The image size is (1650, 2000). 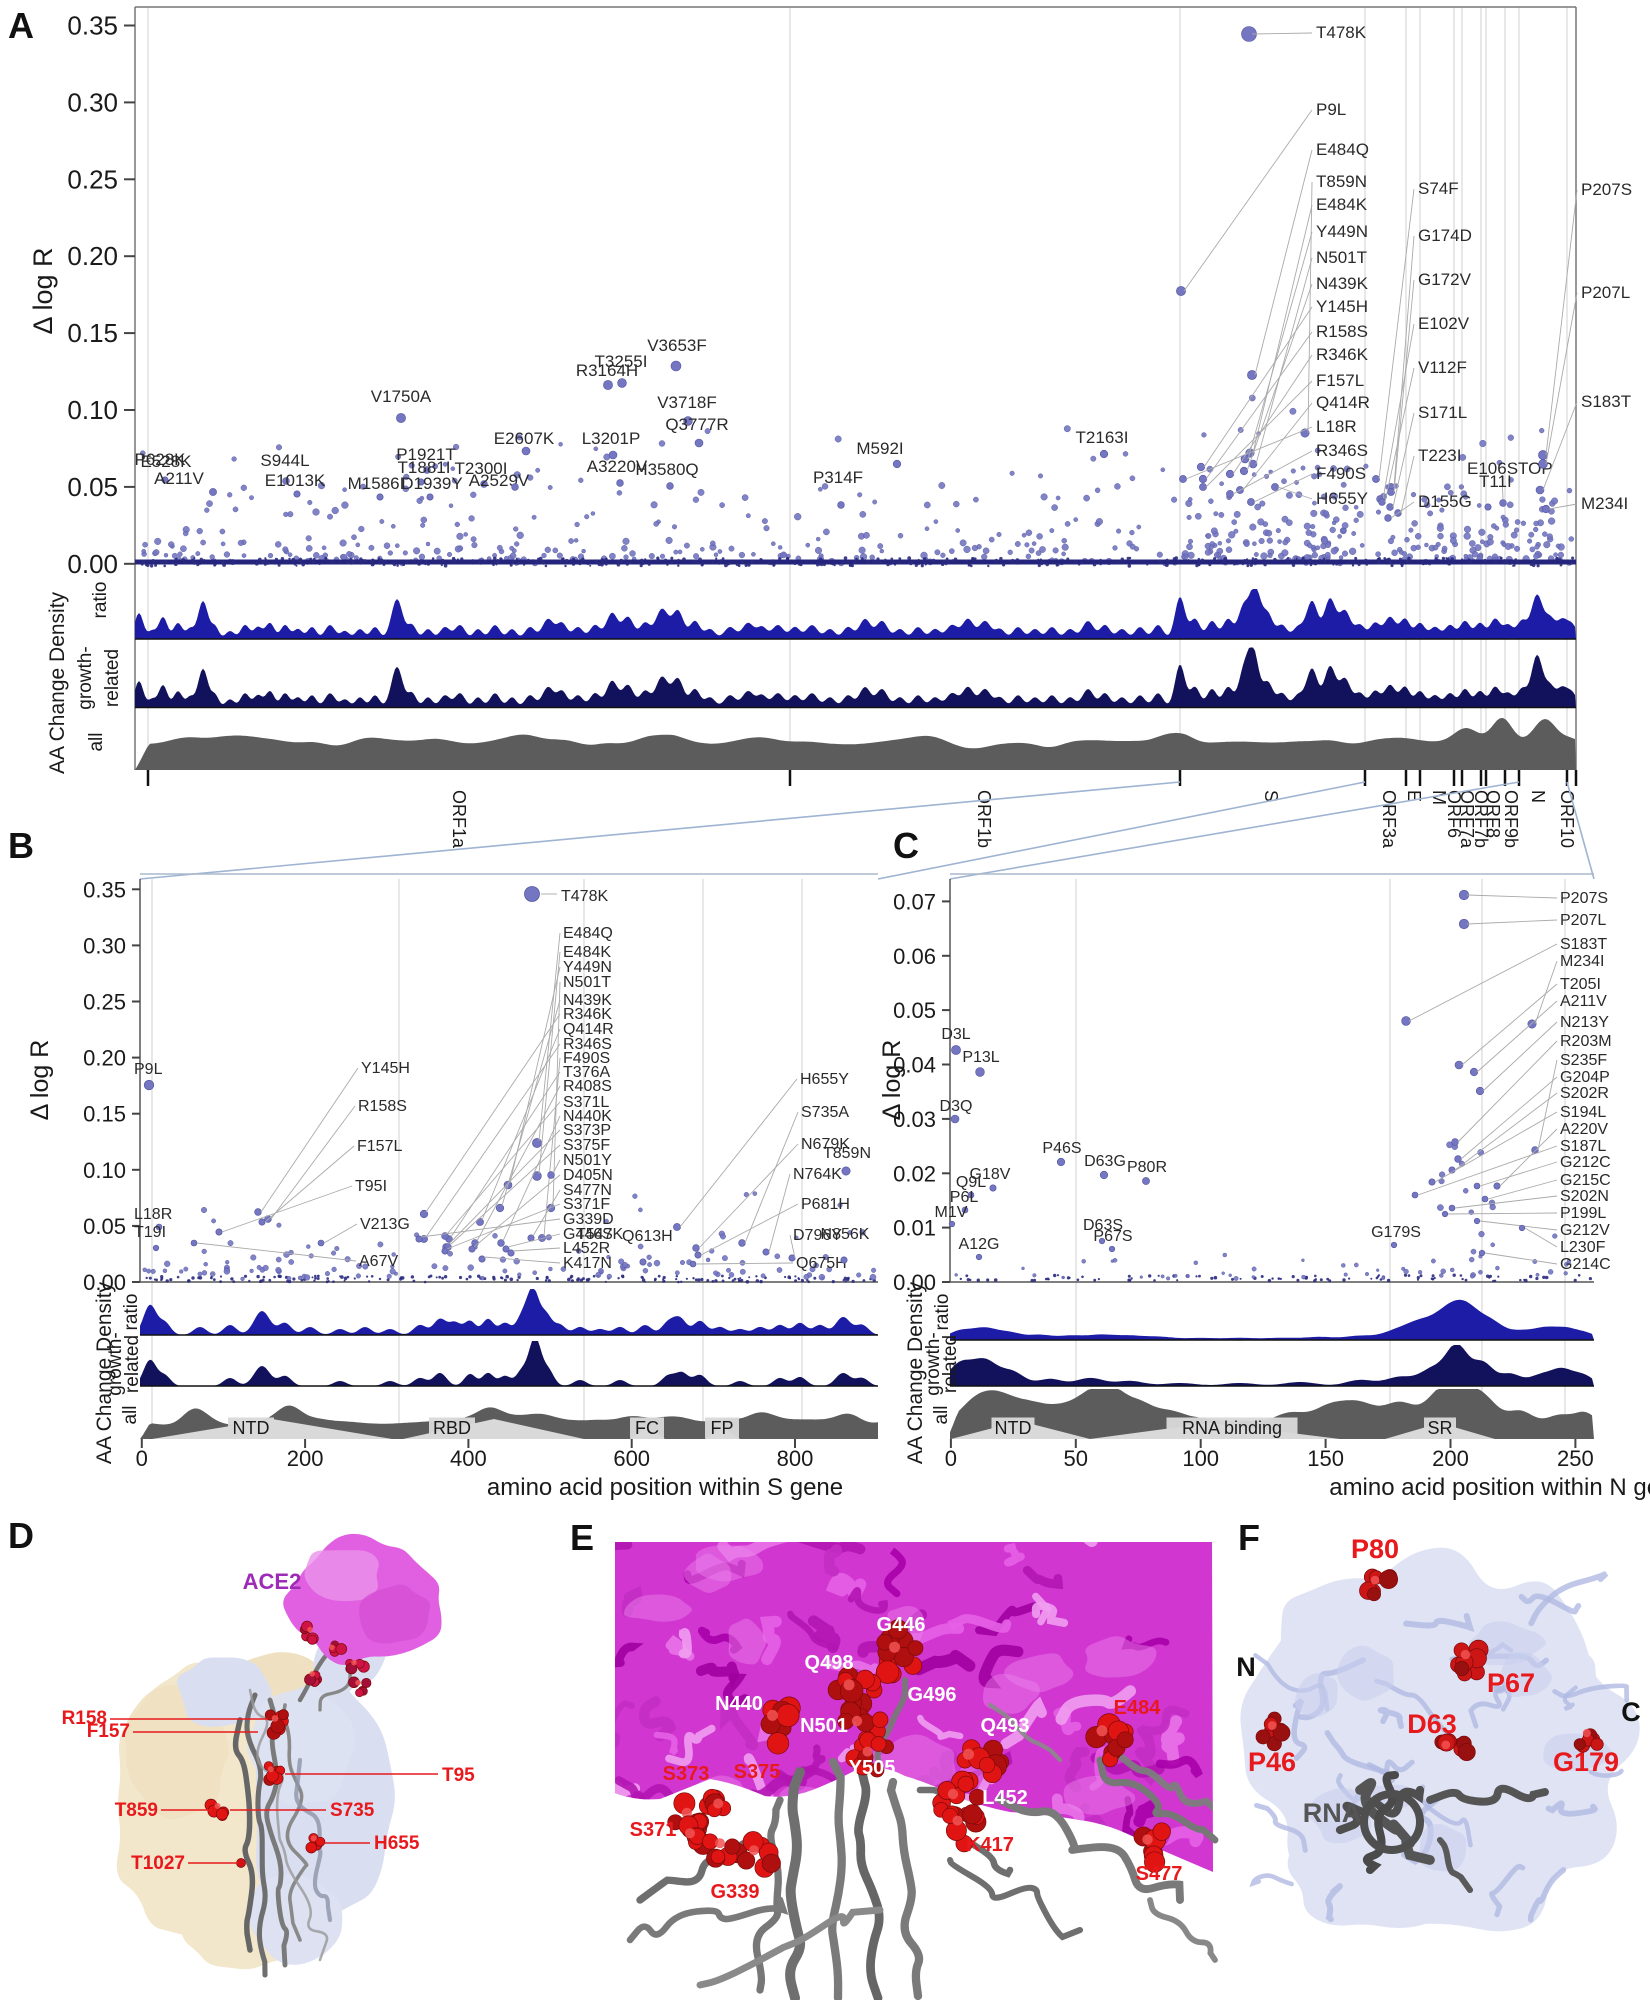 I want to click on svg-text: P67, so click(x=1511, y=1683).